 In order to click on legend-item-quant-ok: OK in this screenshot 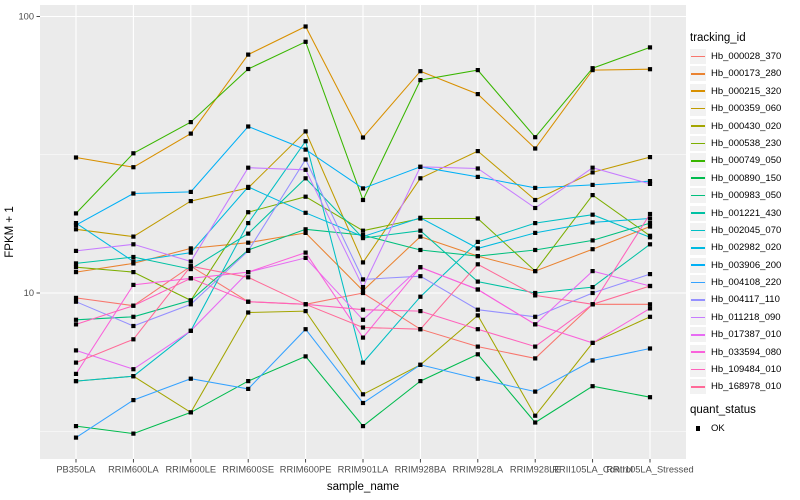, I will do `click(745, 428)`.